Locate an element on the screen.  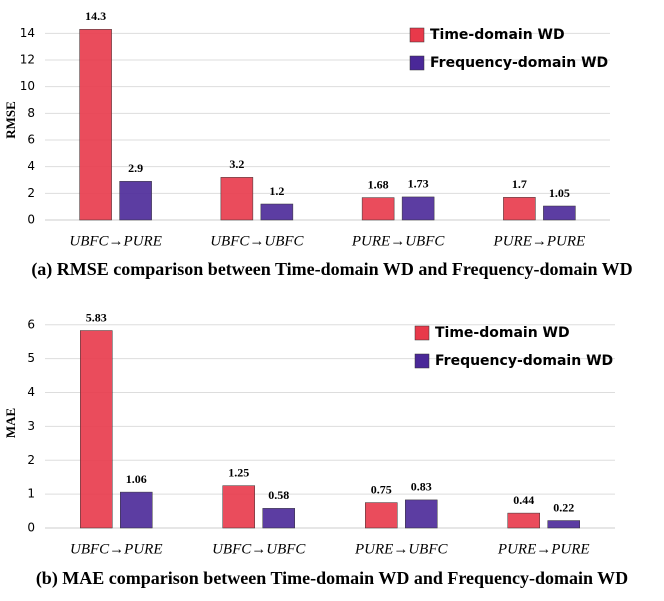
value-label: 1.25 is located at coordinates (238, 472).